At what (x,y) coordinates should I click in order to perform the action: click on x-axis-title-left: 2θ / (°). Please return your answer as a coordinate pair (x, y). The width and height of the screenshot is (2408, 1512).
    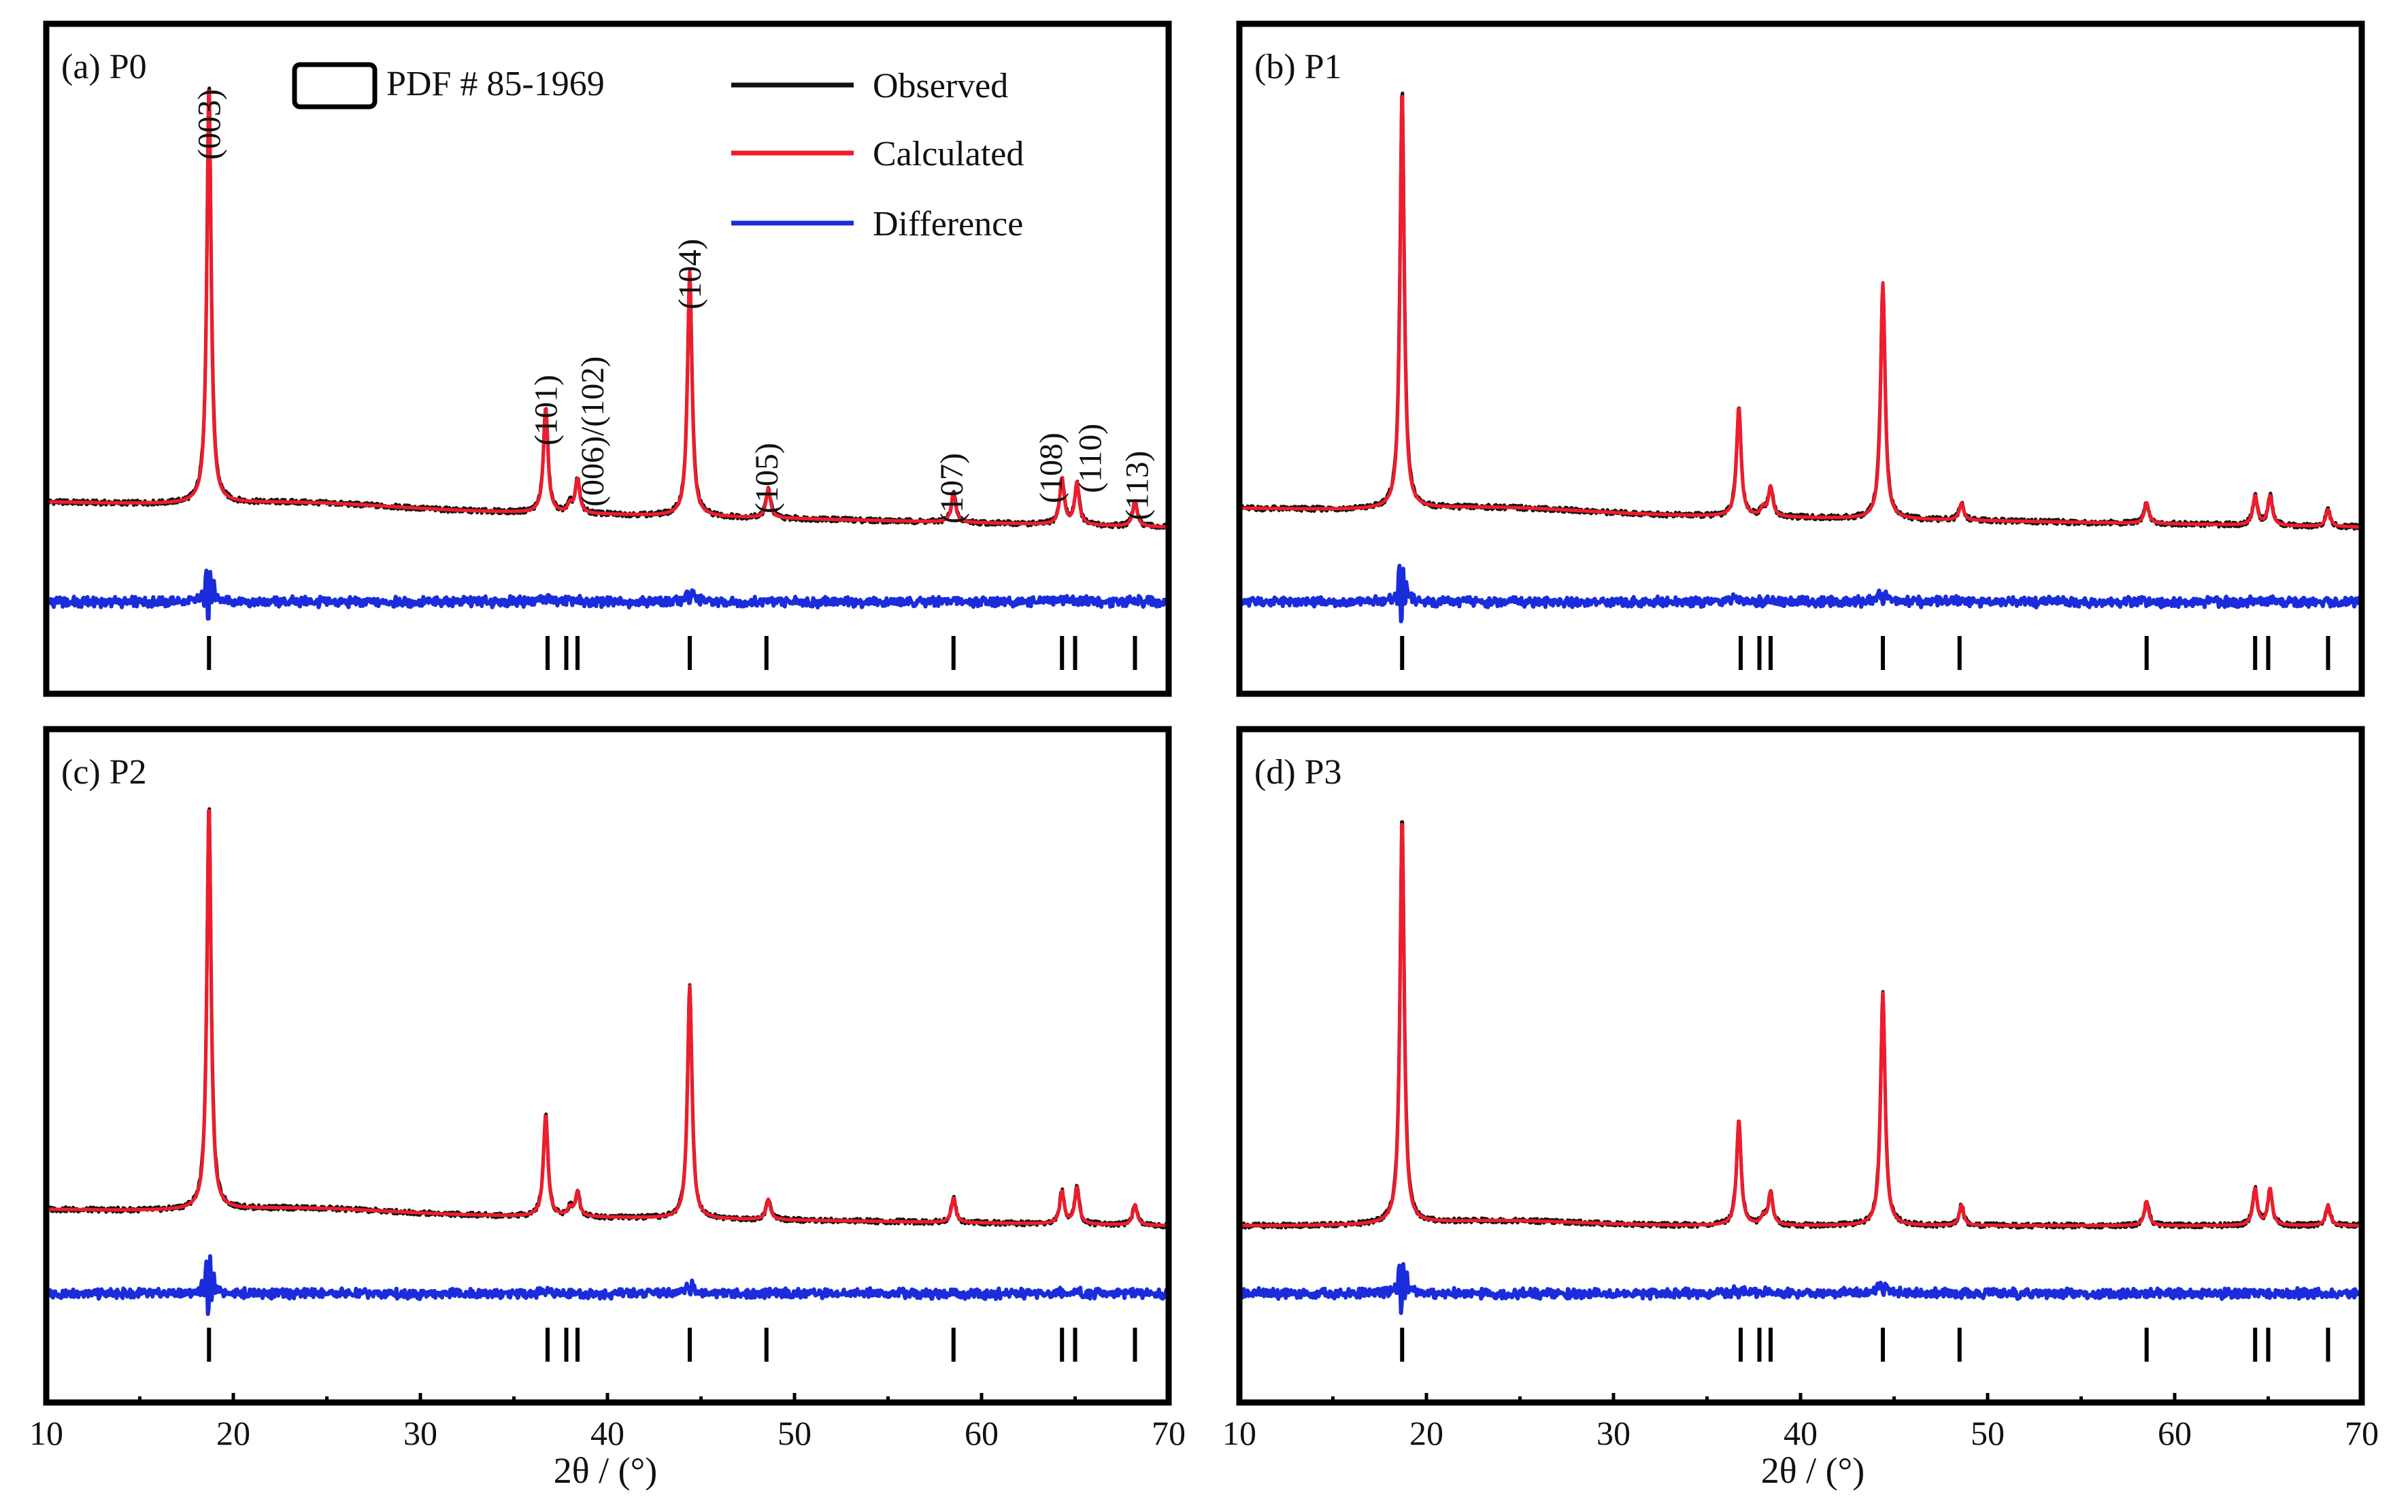
    Looking at the image, I should click on (605, 1470).